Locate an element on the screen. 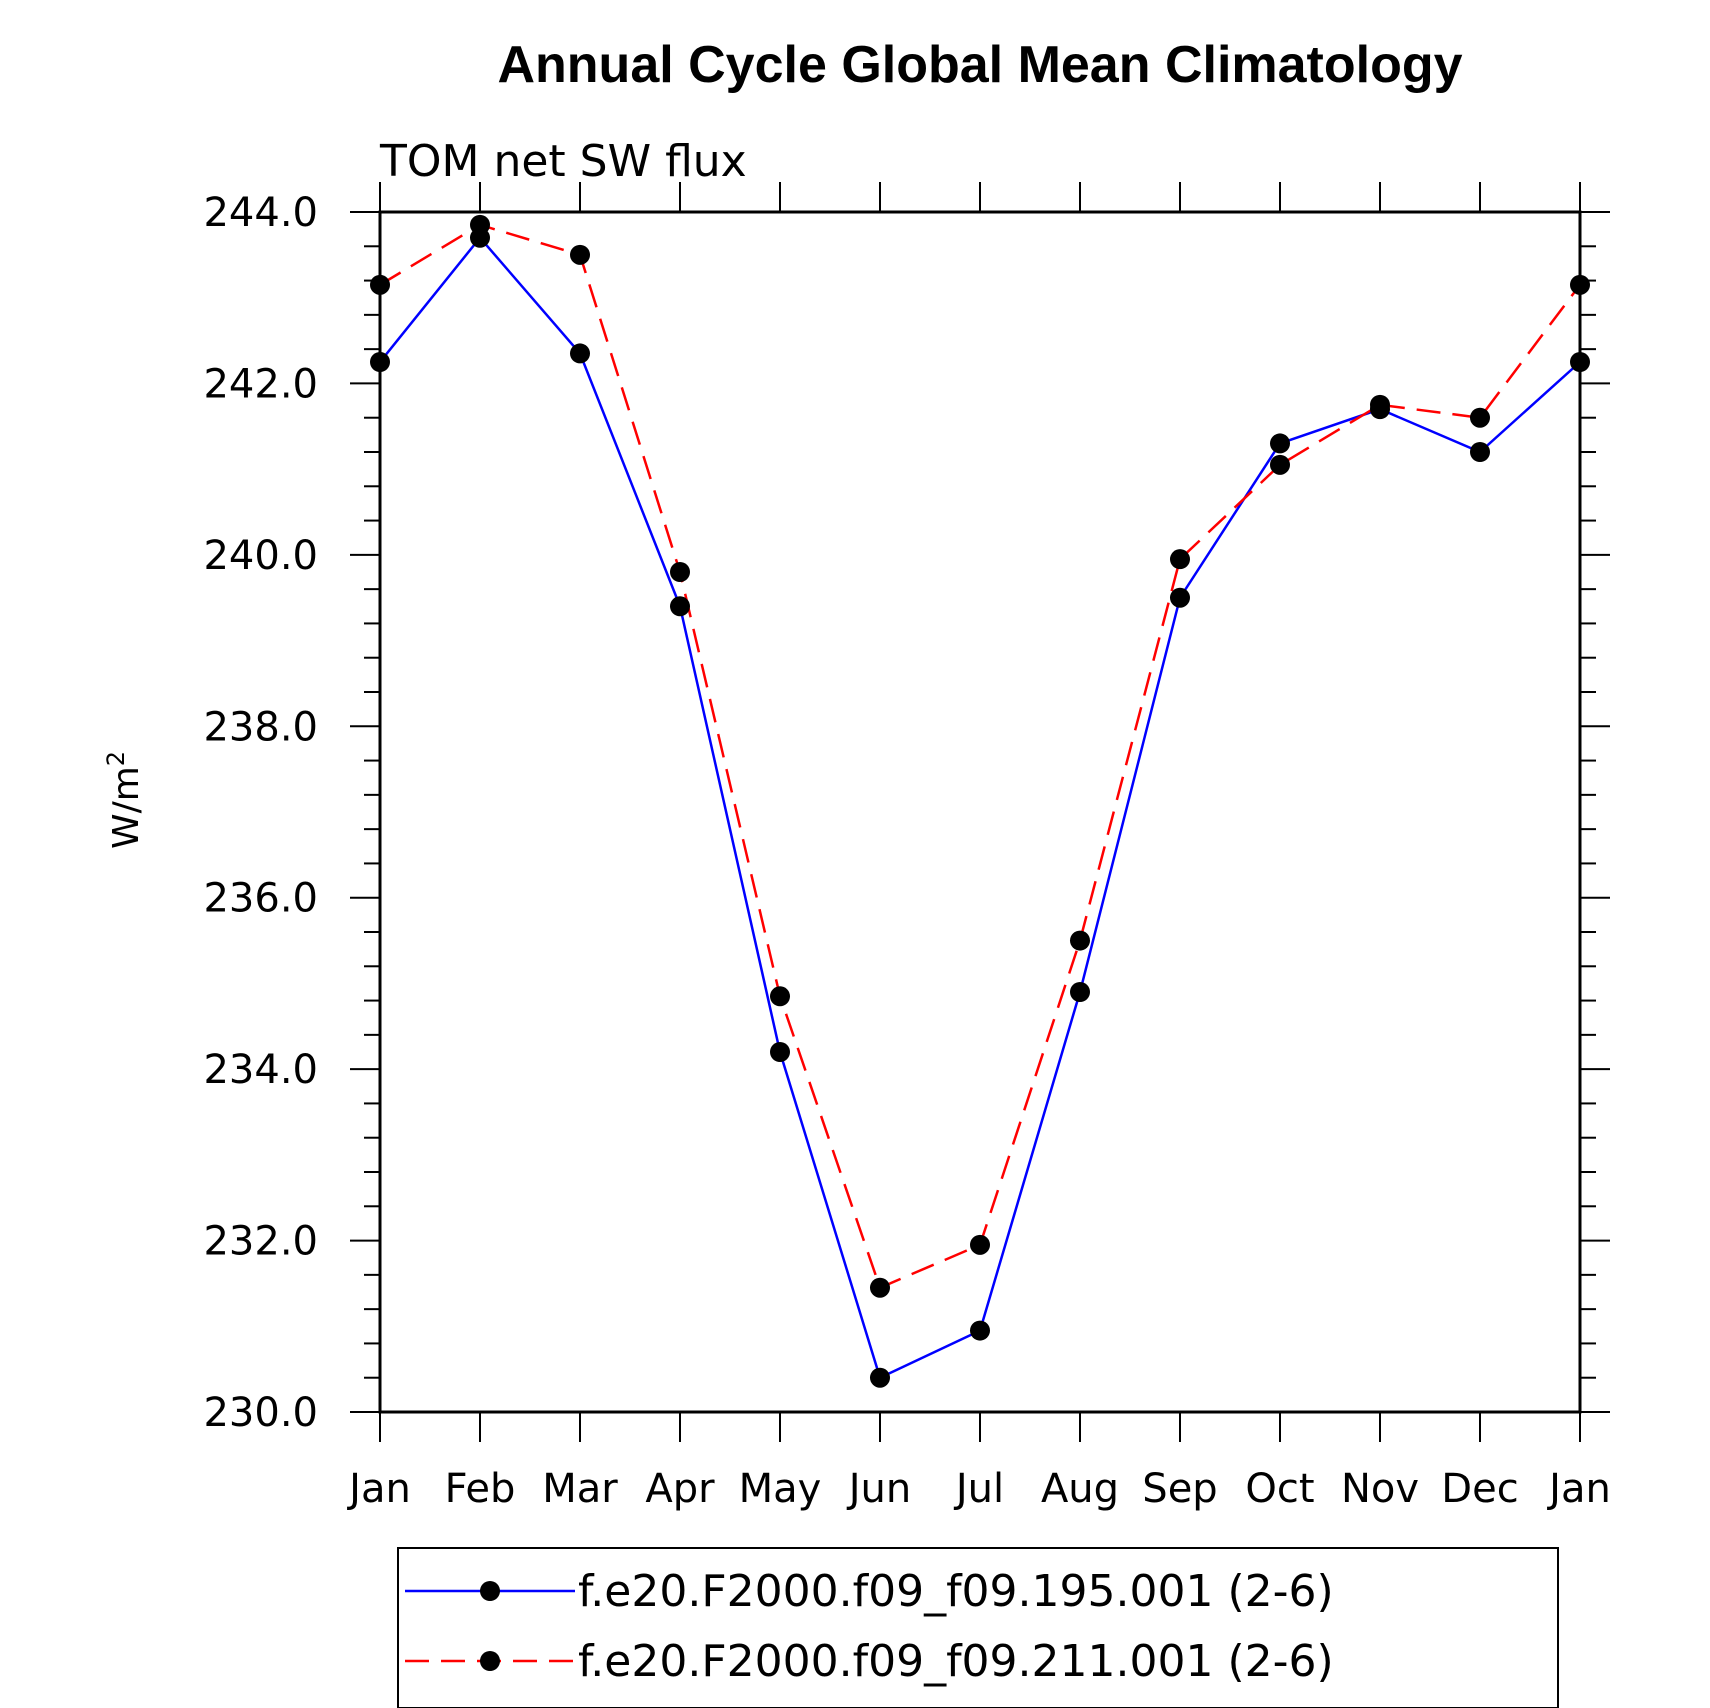 This screenshot has height=1708, width=1710. chart-subtitle: TOM net SW flux is located at coordinates (563, 161).